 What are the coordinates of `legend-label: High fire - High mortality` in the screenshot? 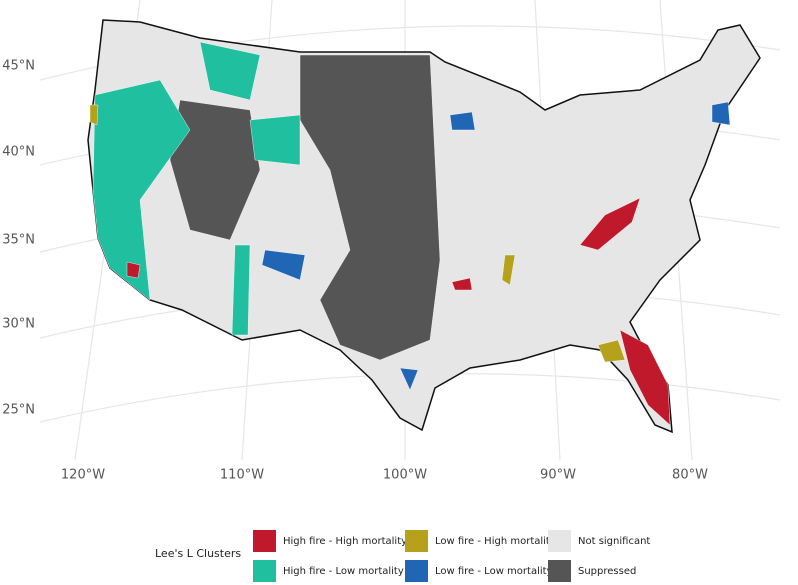 It's located at (345, 541).